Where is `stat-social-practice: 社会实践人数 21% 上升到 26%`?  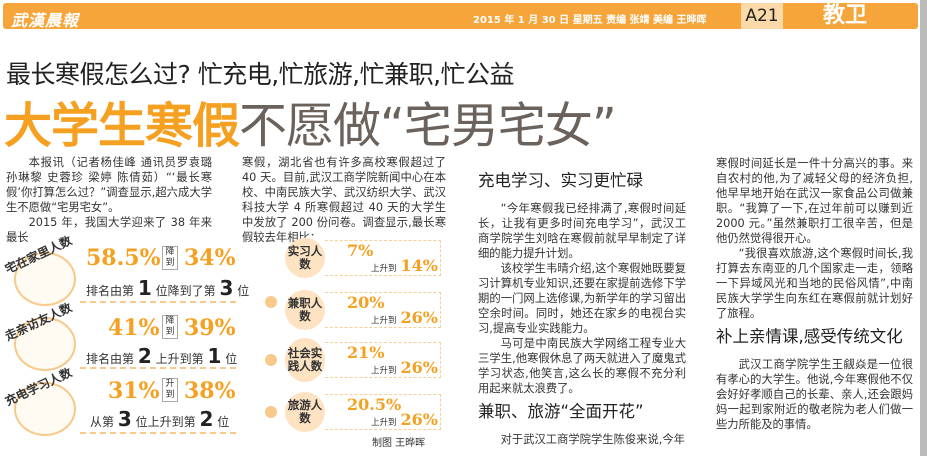 stat-social-practice: 社会实践人数 21% 上升到 26% is located at coordinates (353, 360).